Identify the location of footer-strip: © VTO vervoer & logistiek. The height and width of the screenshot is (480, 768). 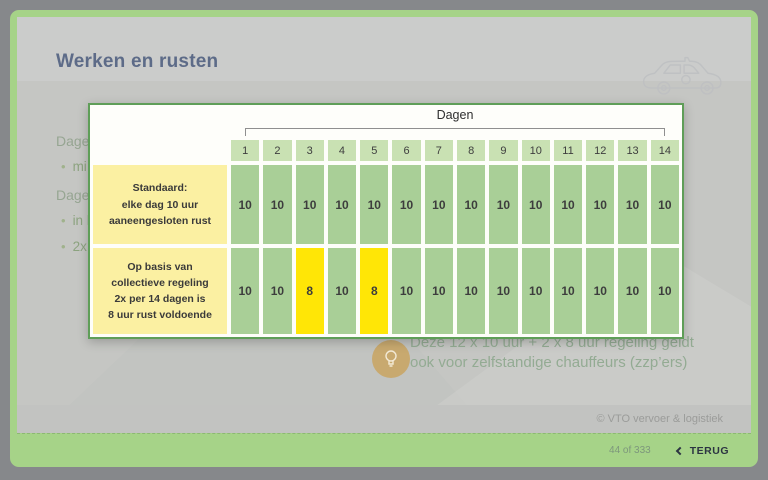
(384, 419).